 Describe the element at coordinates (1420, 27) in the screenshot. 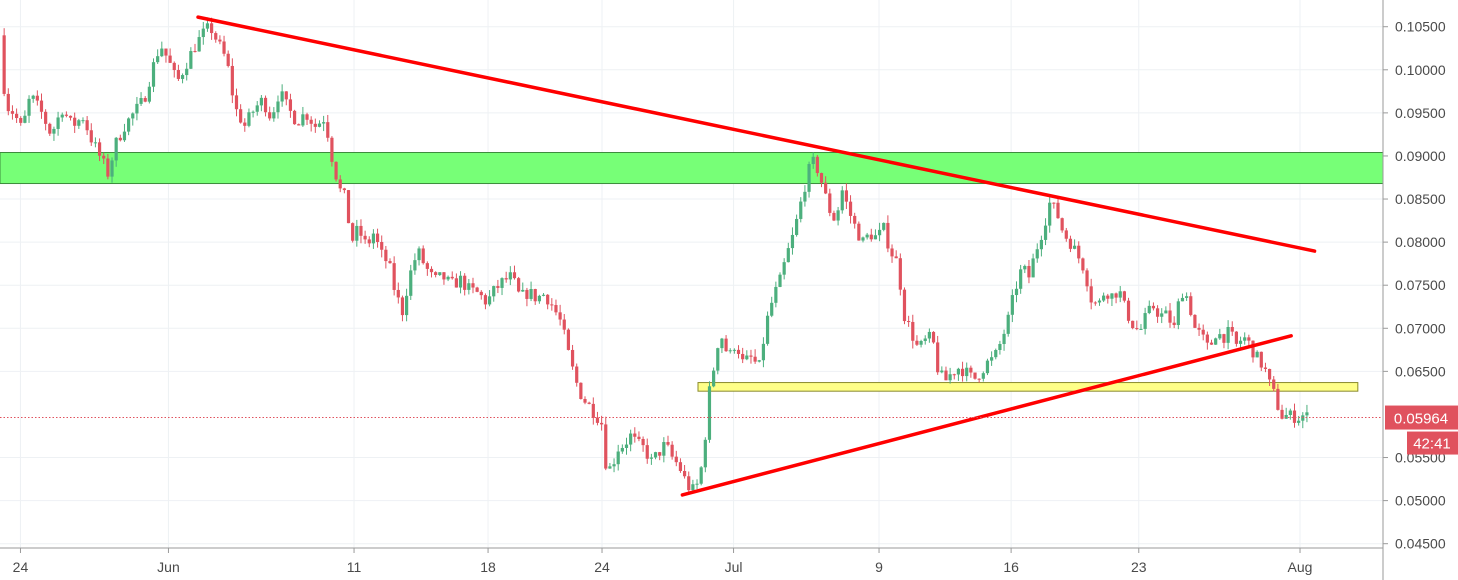

I see `y-tick-label: 0.10500` at that location.